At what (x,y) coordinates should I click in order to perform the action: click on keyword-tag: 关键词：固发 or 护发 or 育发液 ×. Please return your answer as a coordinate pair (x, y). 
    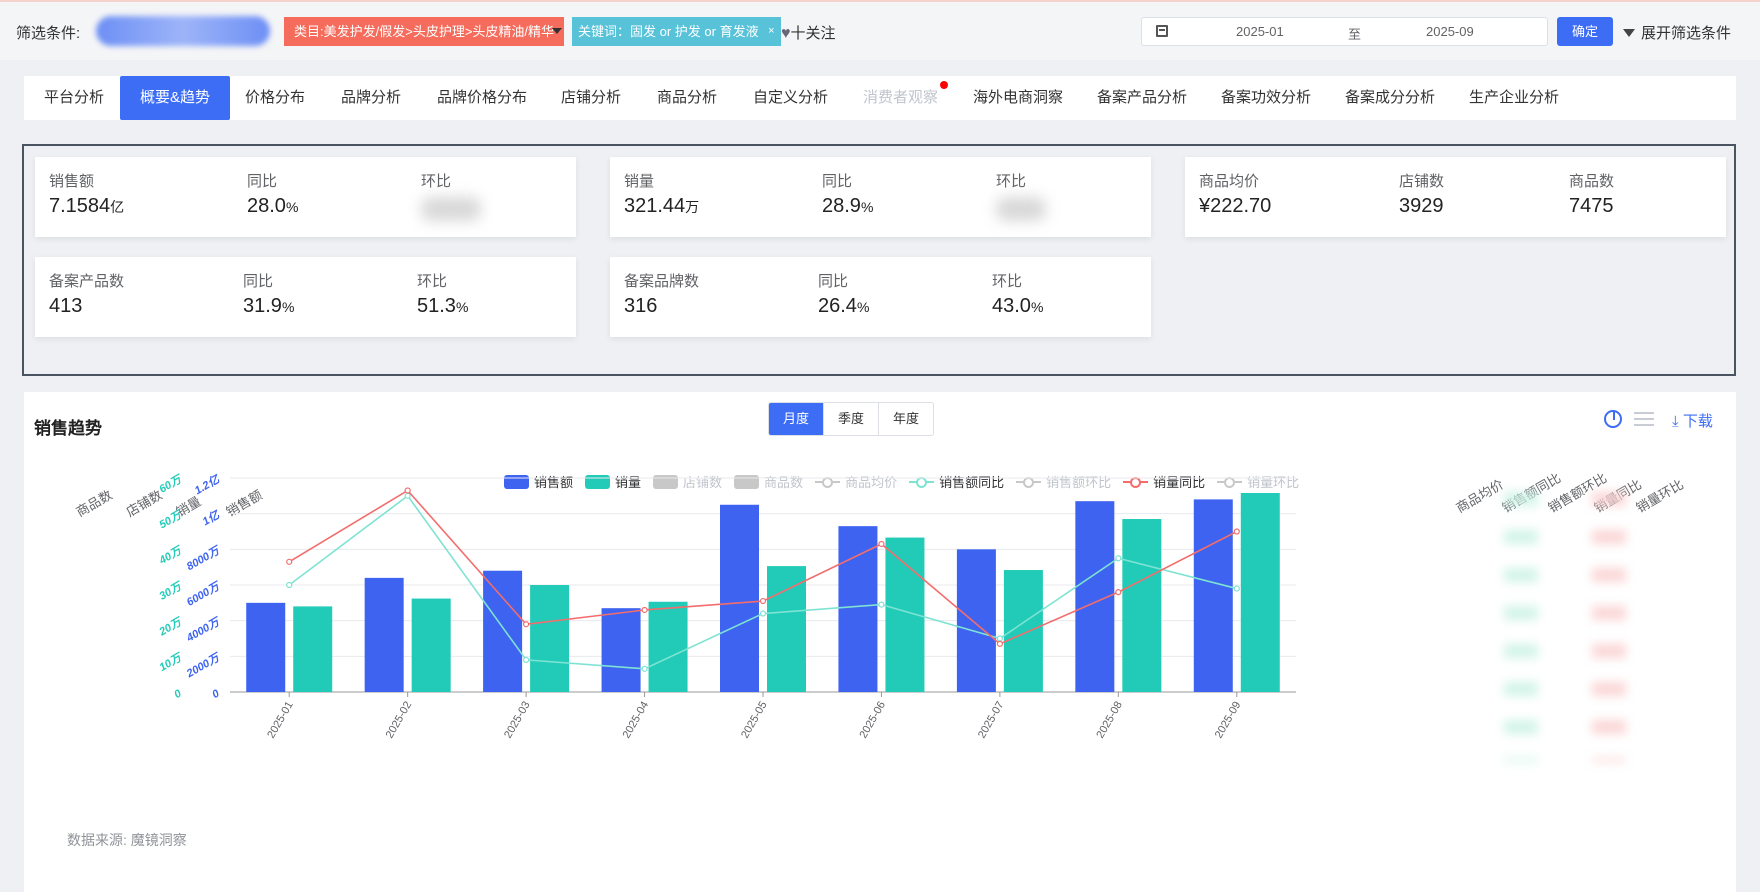
    Looking at the image, I should click on (676, 31).